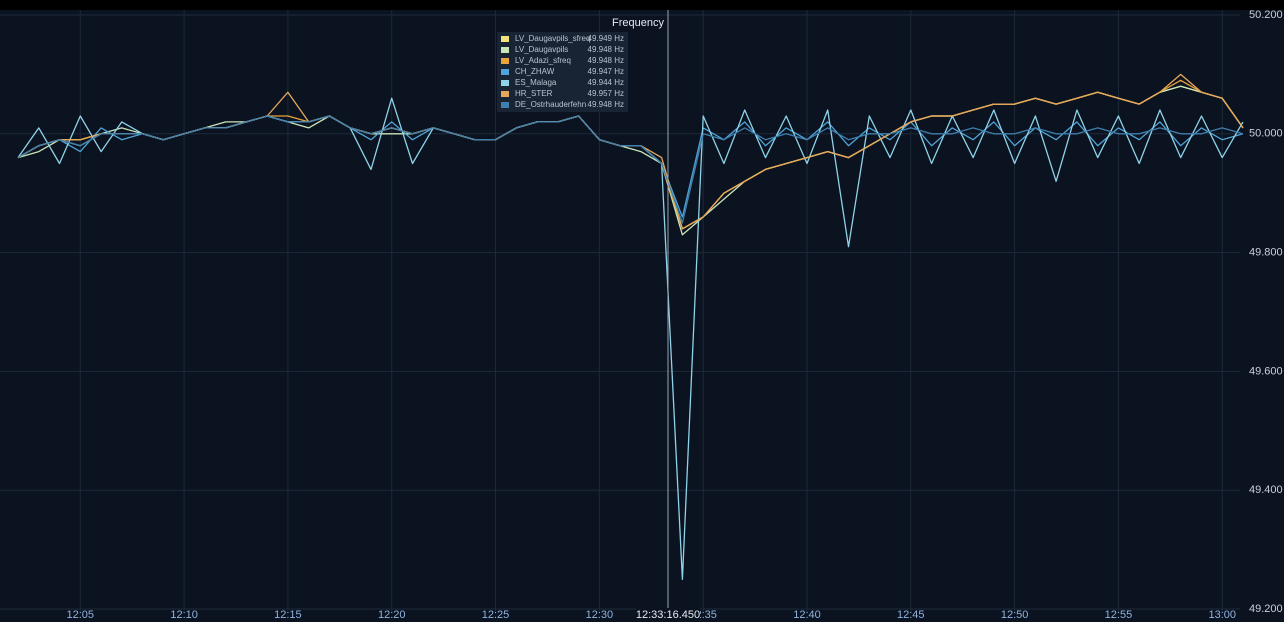 This screenshot has width=1284, height=622. What do you see at coordinates (638, 23) in the screenshot?
I see `chart-title: Frequency` at bounding box center [638, 23].